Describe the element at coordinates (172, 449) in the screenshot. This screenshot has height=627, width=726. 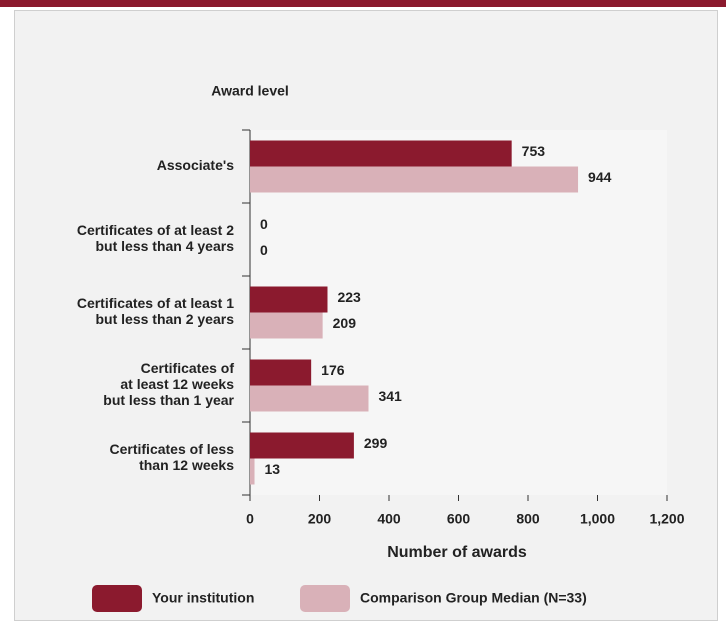
I see `category-label: Certificates of less` at that location.